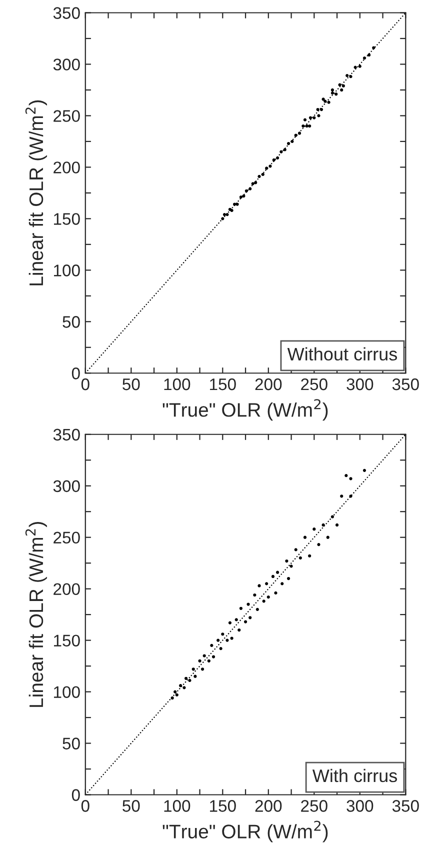  I want to click on y-tick-label: 300, so click(66, 486).